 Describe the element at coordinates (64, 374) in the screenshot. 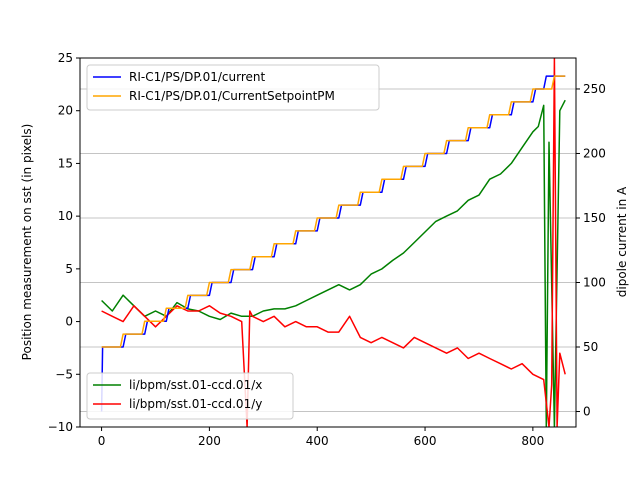

I see `left-tick-label: −5` at that location.